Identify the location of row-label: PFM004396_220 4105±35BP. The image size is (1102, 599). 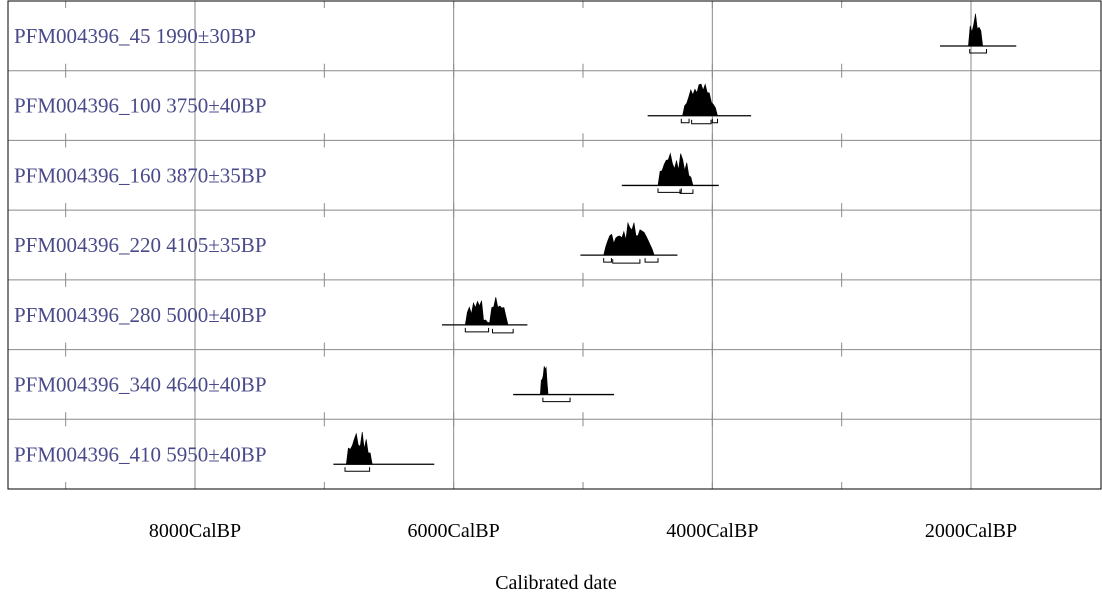
(140, 245).